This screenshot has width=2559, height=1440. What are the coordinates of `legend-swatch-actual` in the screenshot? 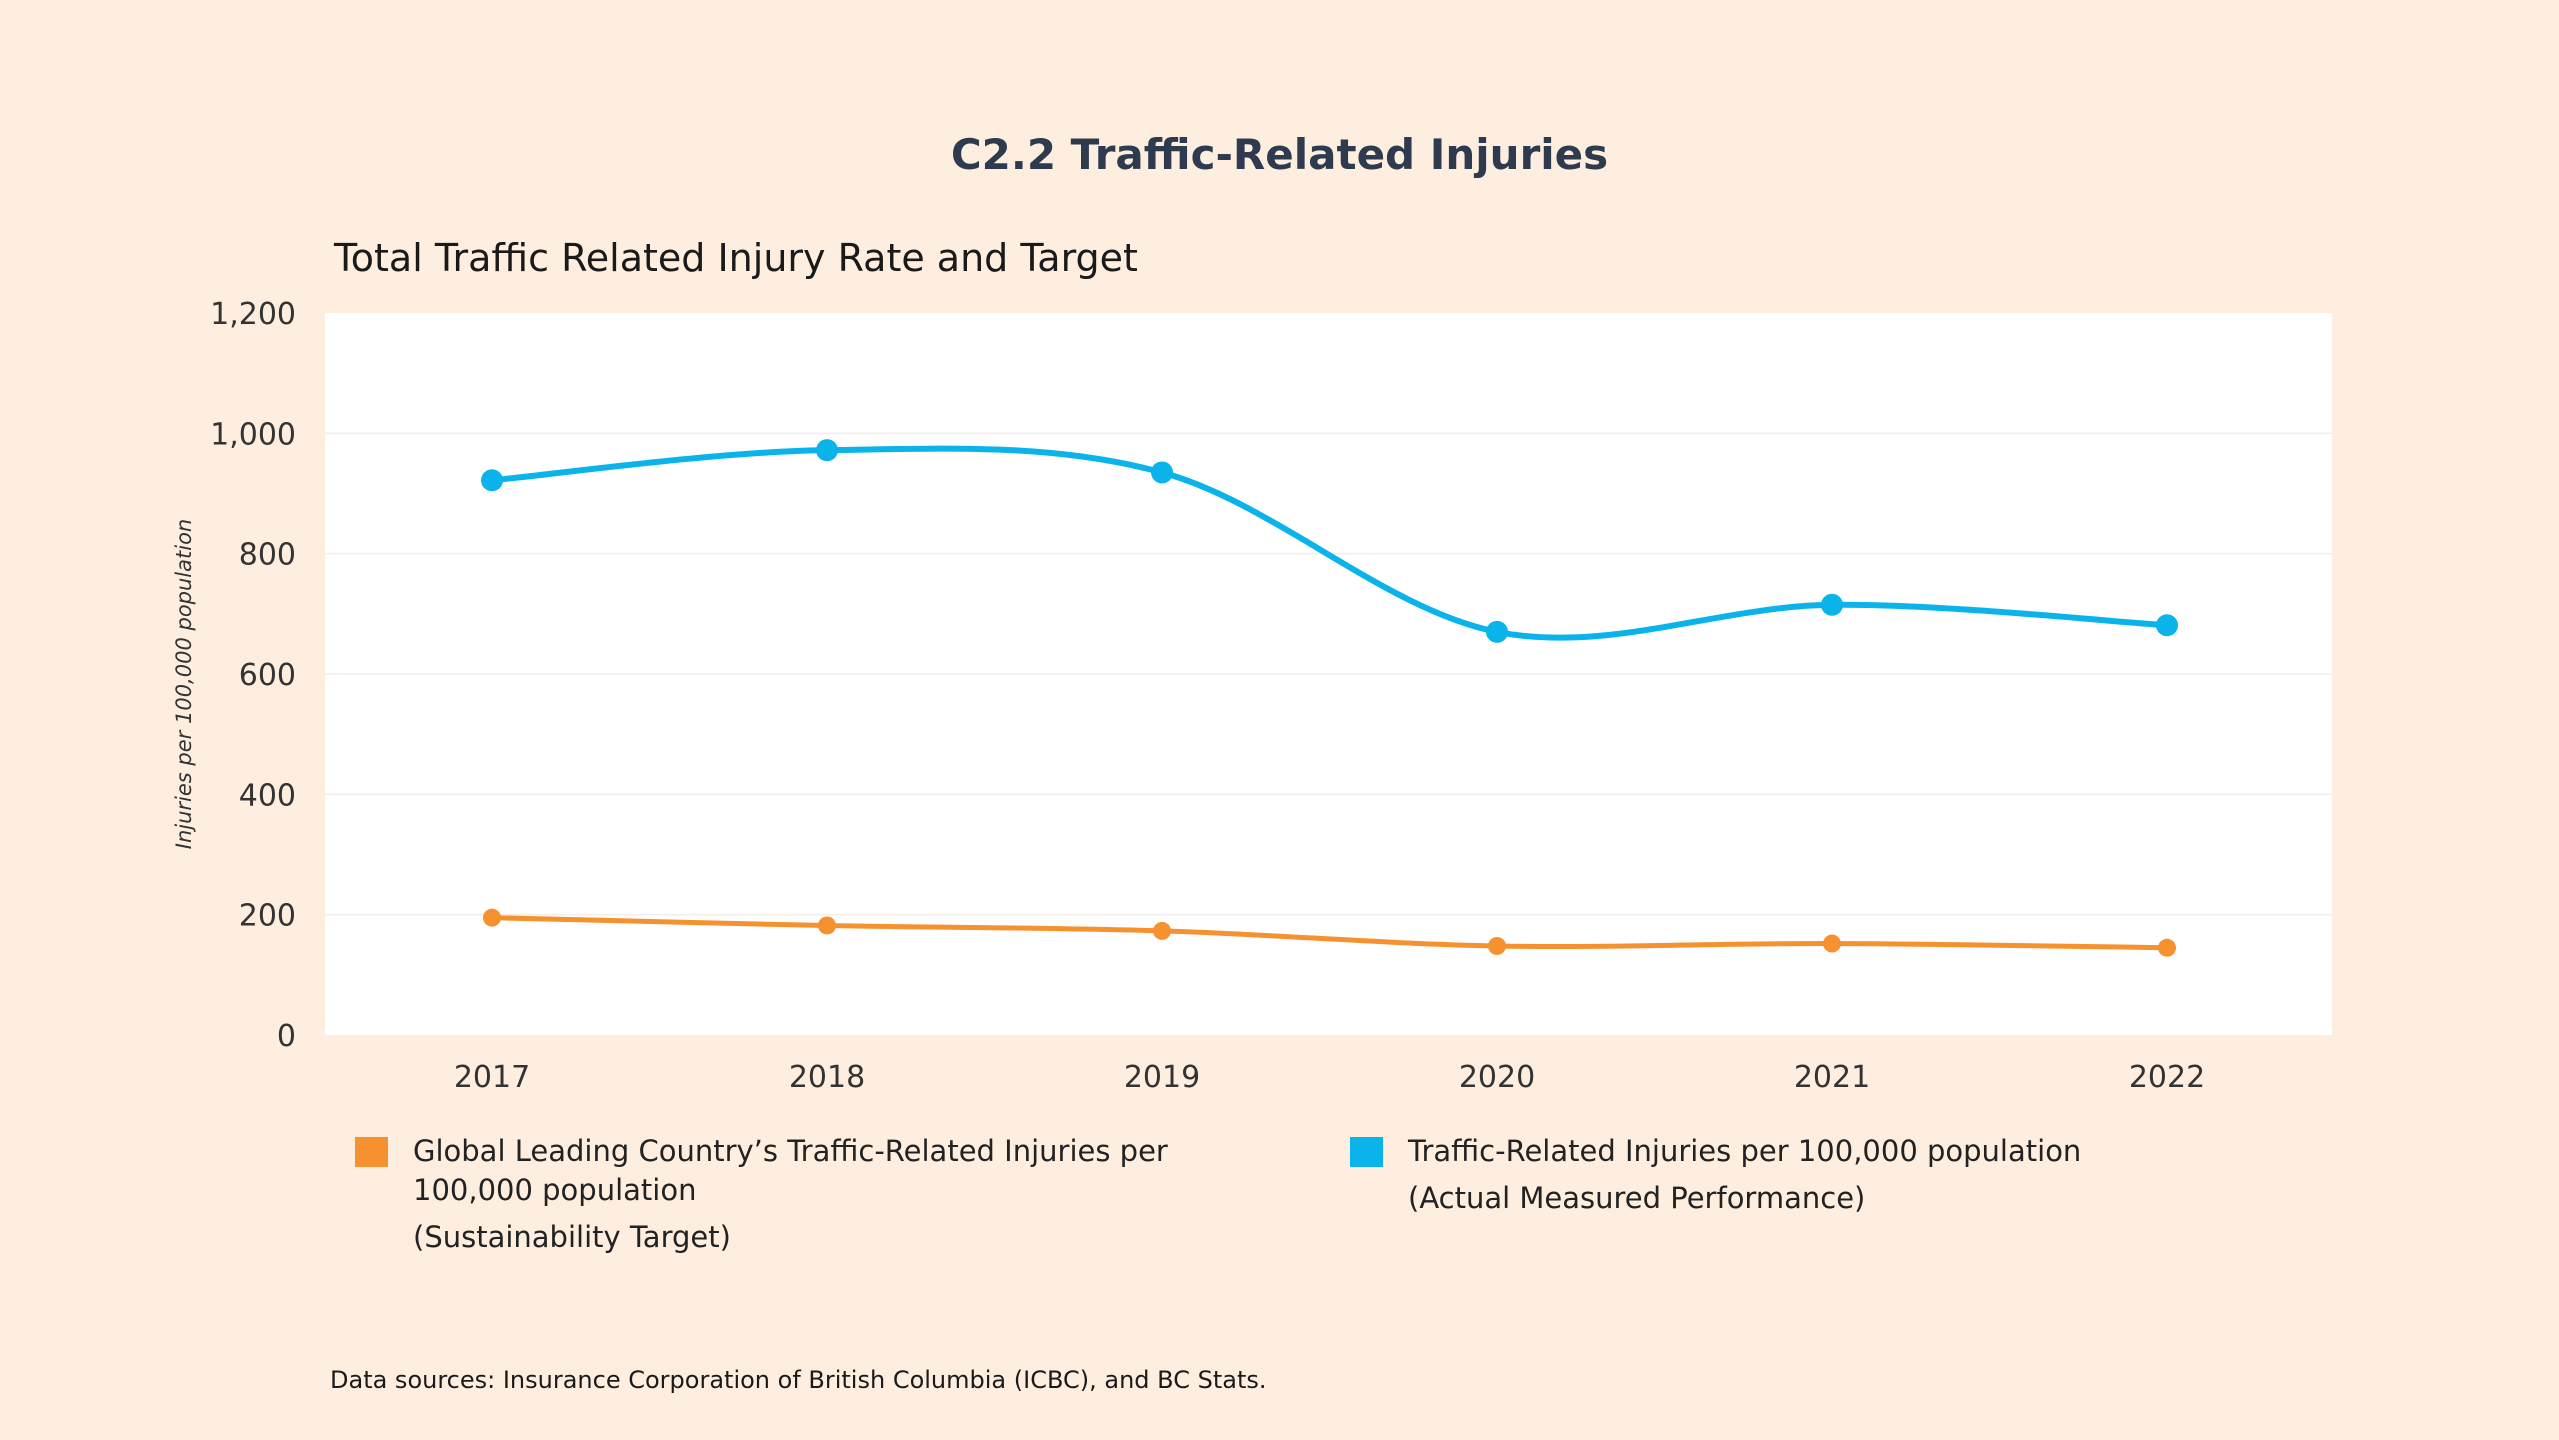 It's located at (1366, 1152).